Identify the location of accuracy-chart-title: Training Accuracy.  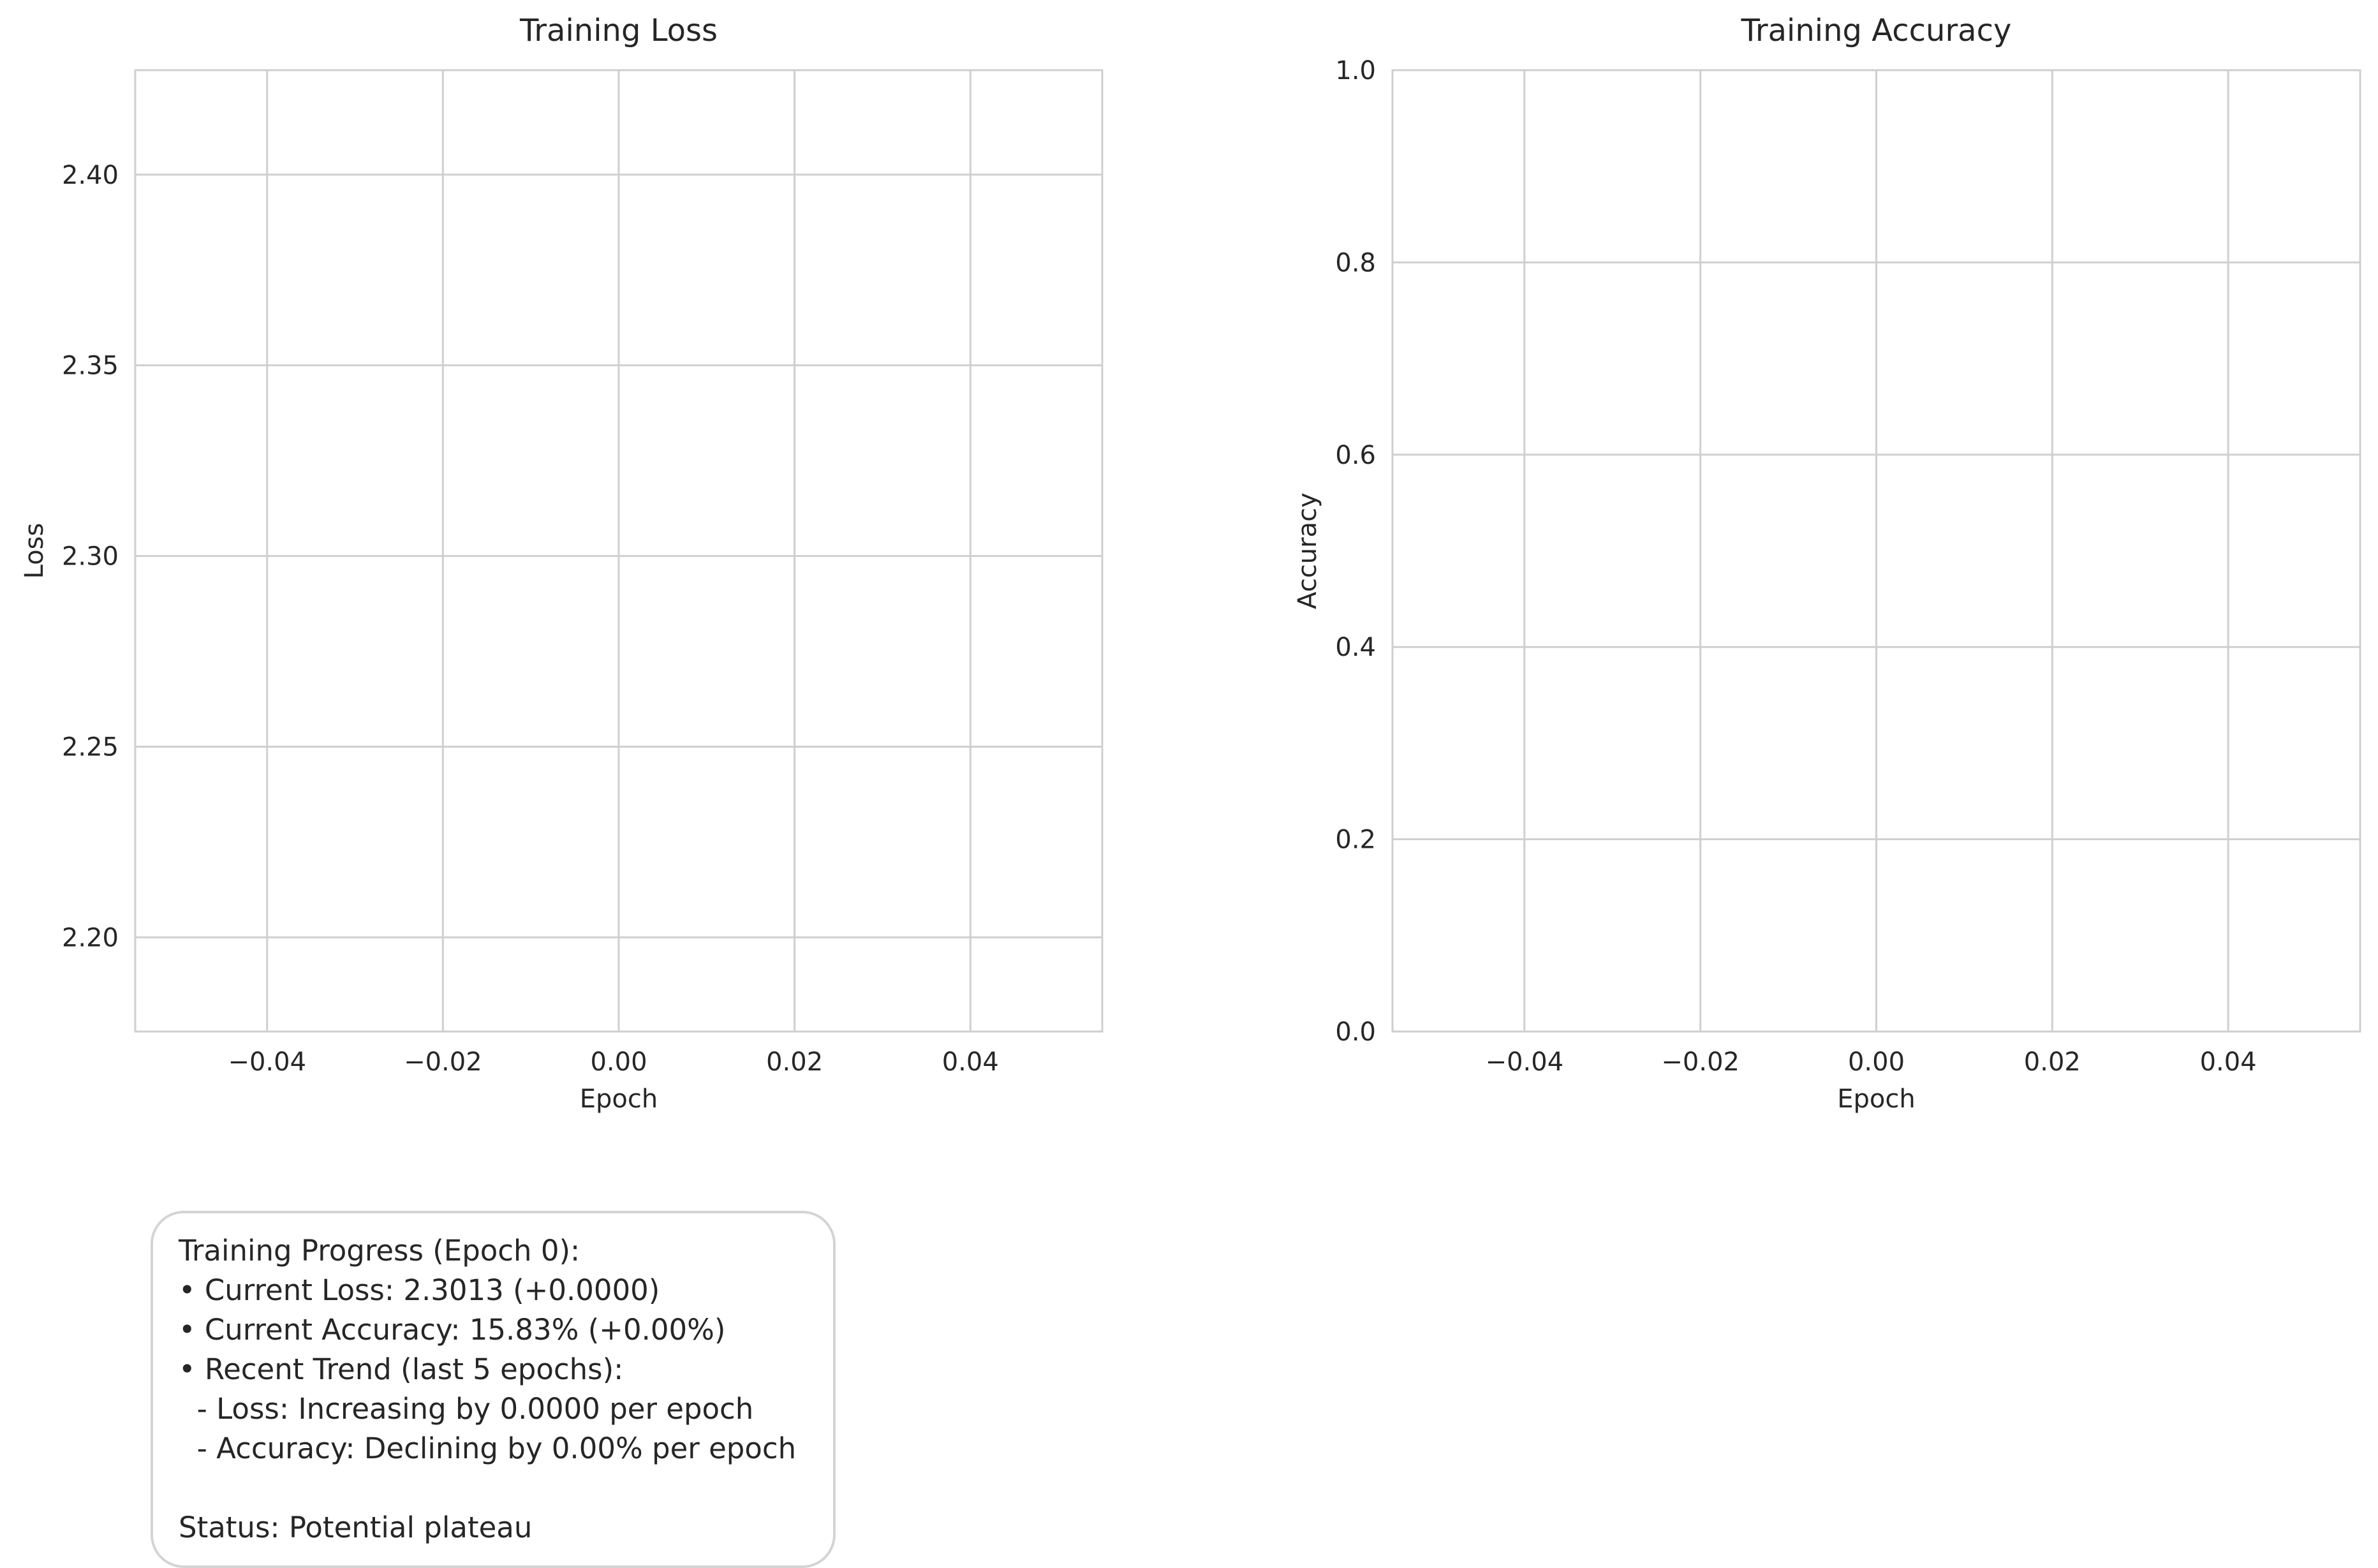
(1876, 30).